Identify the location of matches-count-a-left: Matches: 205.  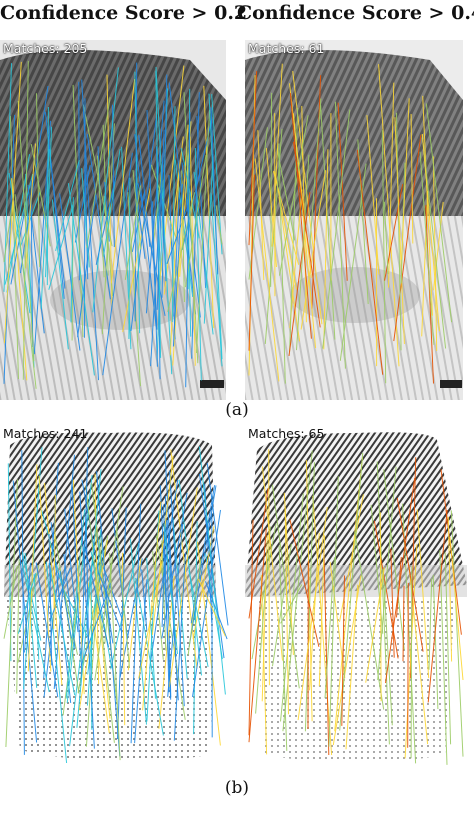
(45, 48).